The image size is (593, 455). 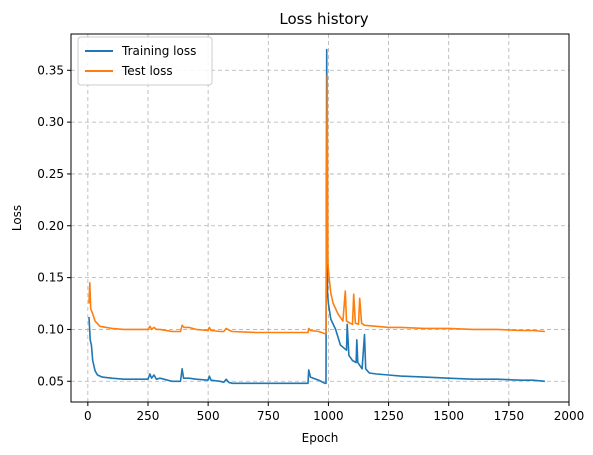 I want to click on chart-title: Loss history, so click(x=323, y=19).